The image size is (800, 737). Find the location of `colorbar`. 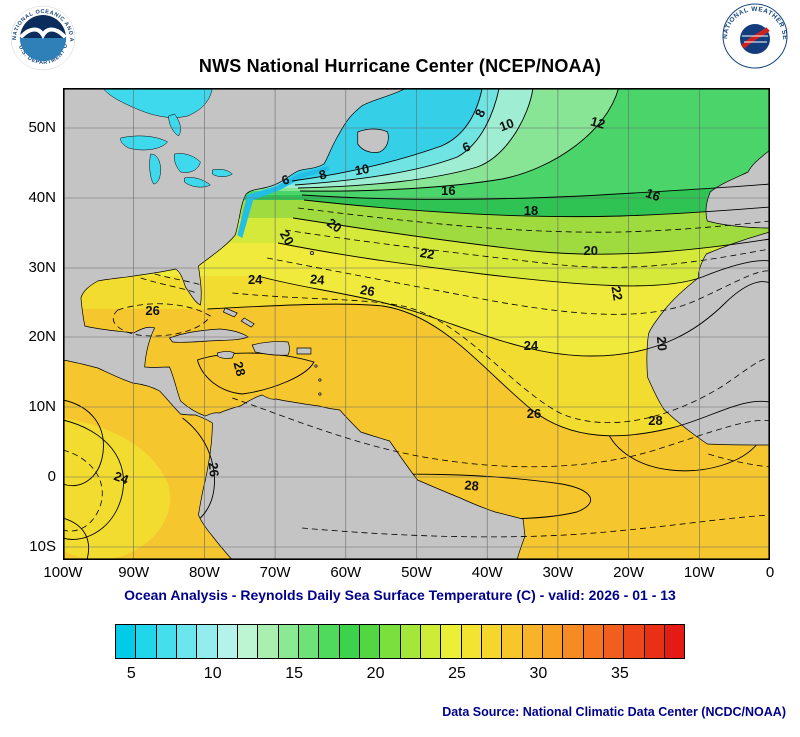

colorbar is located at coordinates (400, 641).